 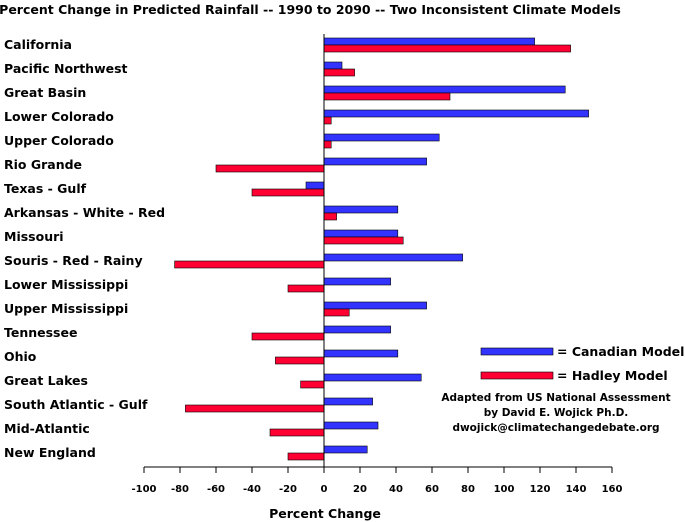 I want to click on x-tick-marks: -100 -80 -60 -40 -20 0 20 40 60 80 100 120 140 160, so click(x=376, y=481).